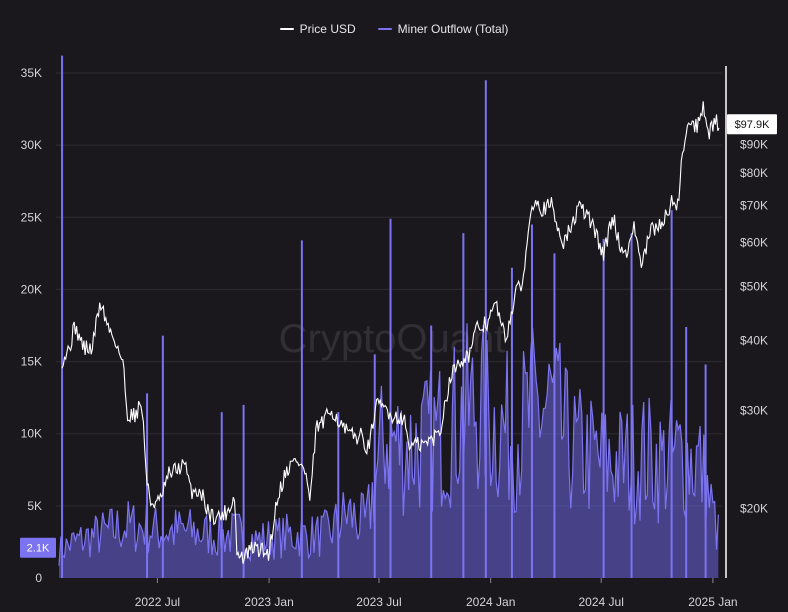 This screenshot has height=612, width=788. What do you see at coordinates (34, 506) in the screenshot?
I see `left-tick-label: 5K` at bounding box center [34, 506].